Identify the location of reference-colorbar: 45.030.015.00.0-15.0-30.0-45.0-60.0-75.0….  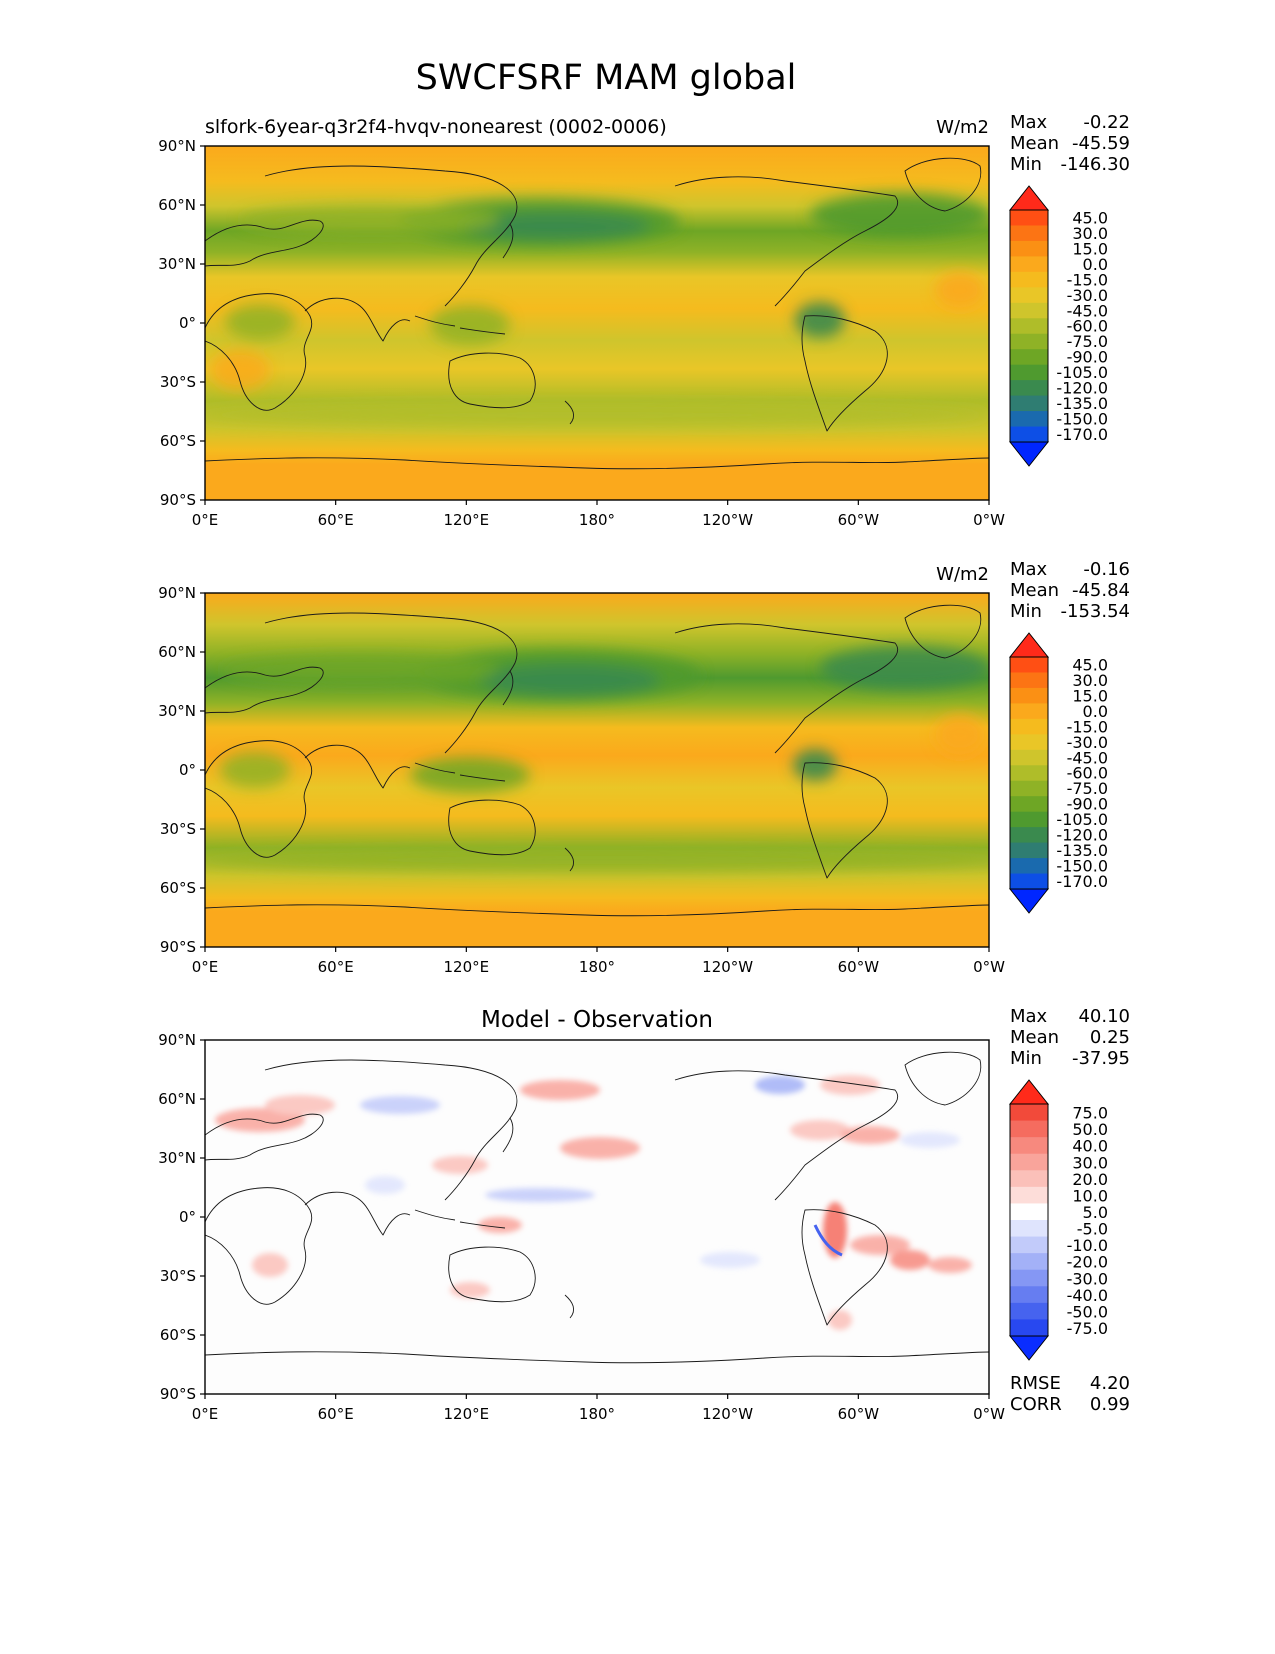
(1058, 773).